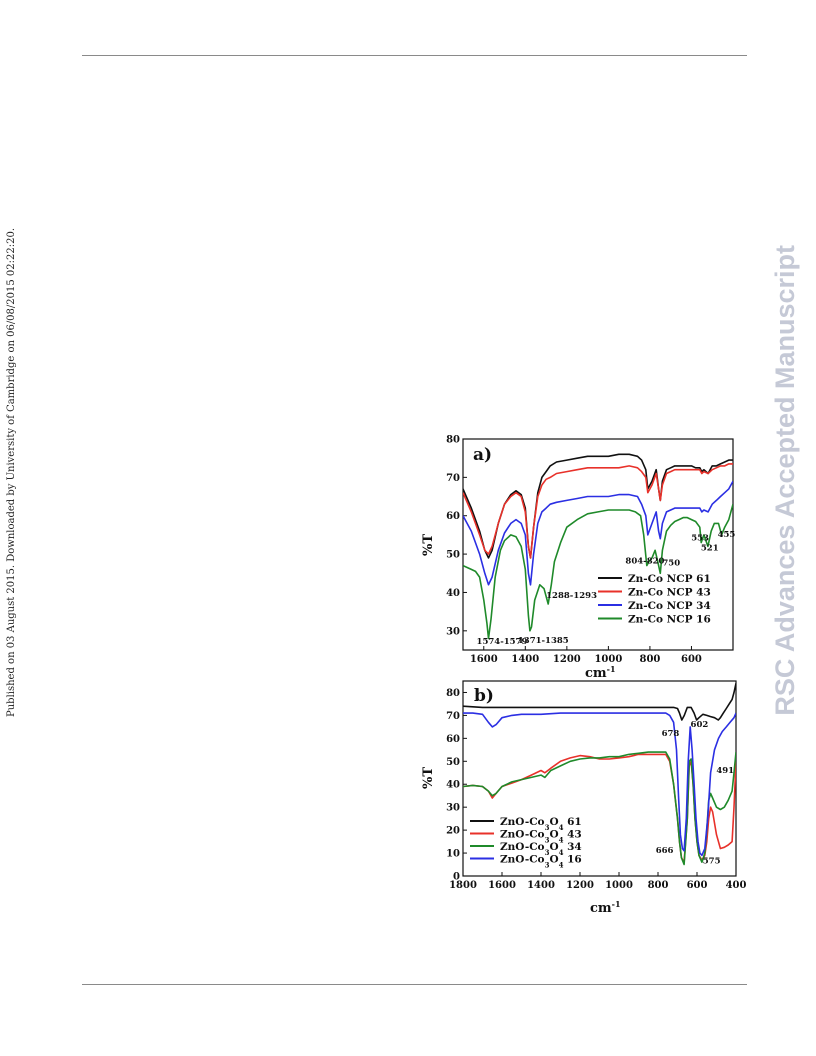  I want to click on plot-frame, so click(598, 544).